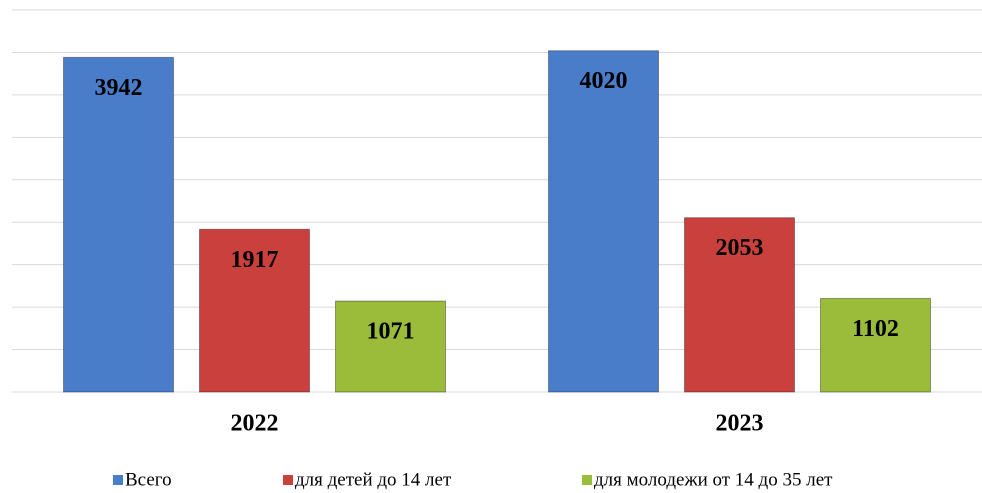  What do you see at coordinates (148, 479) in the screenshot?
I see `legend-label: Всего` at bounding box center [148, 479].